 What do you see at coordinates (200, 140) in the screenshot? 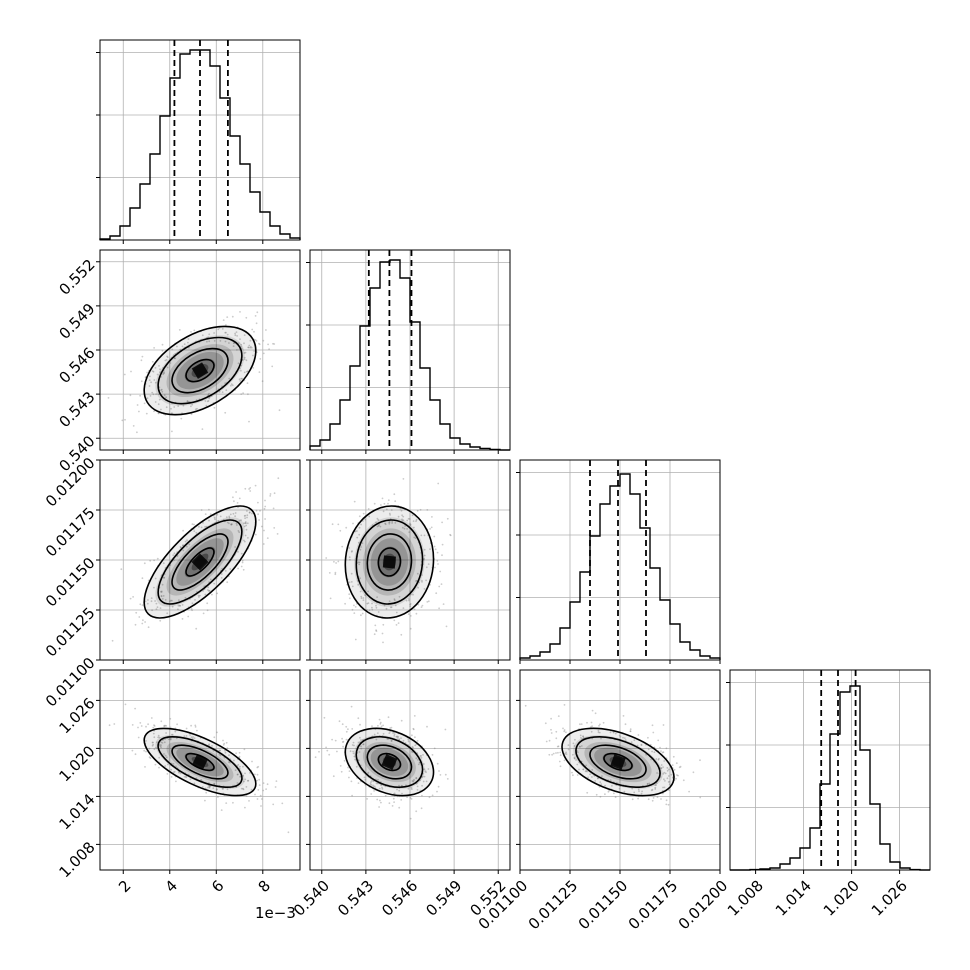
I see `histogram-frame` at bounding box center [200, 140].